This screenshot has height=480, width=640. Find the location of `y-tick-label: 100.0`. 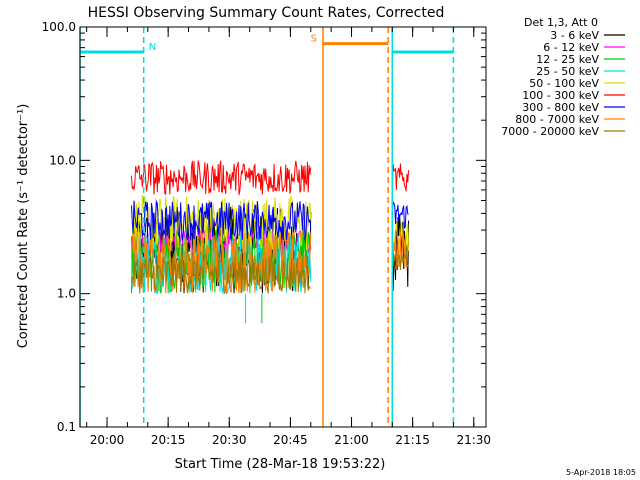

y-tick-label: 100.0 is located at coordinates (59, 27).